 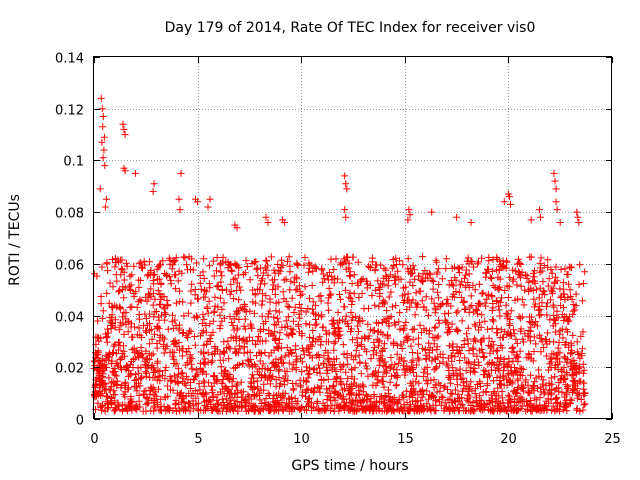 What do you see at coordinates (301, 439) in the screenshot?
I see `x-tick-label: 10` at bounding box center [301, 439].